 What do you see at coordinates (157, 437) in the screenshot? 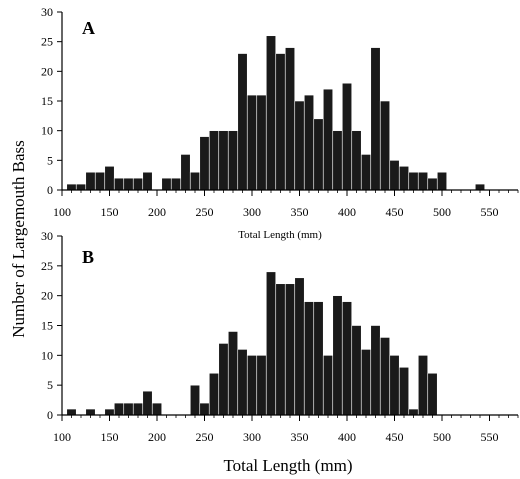
I see `panel-b-x-tick-label: 200` at bounding box center [157, 437].